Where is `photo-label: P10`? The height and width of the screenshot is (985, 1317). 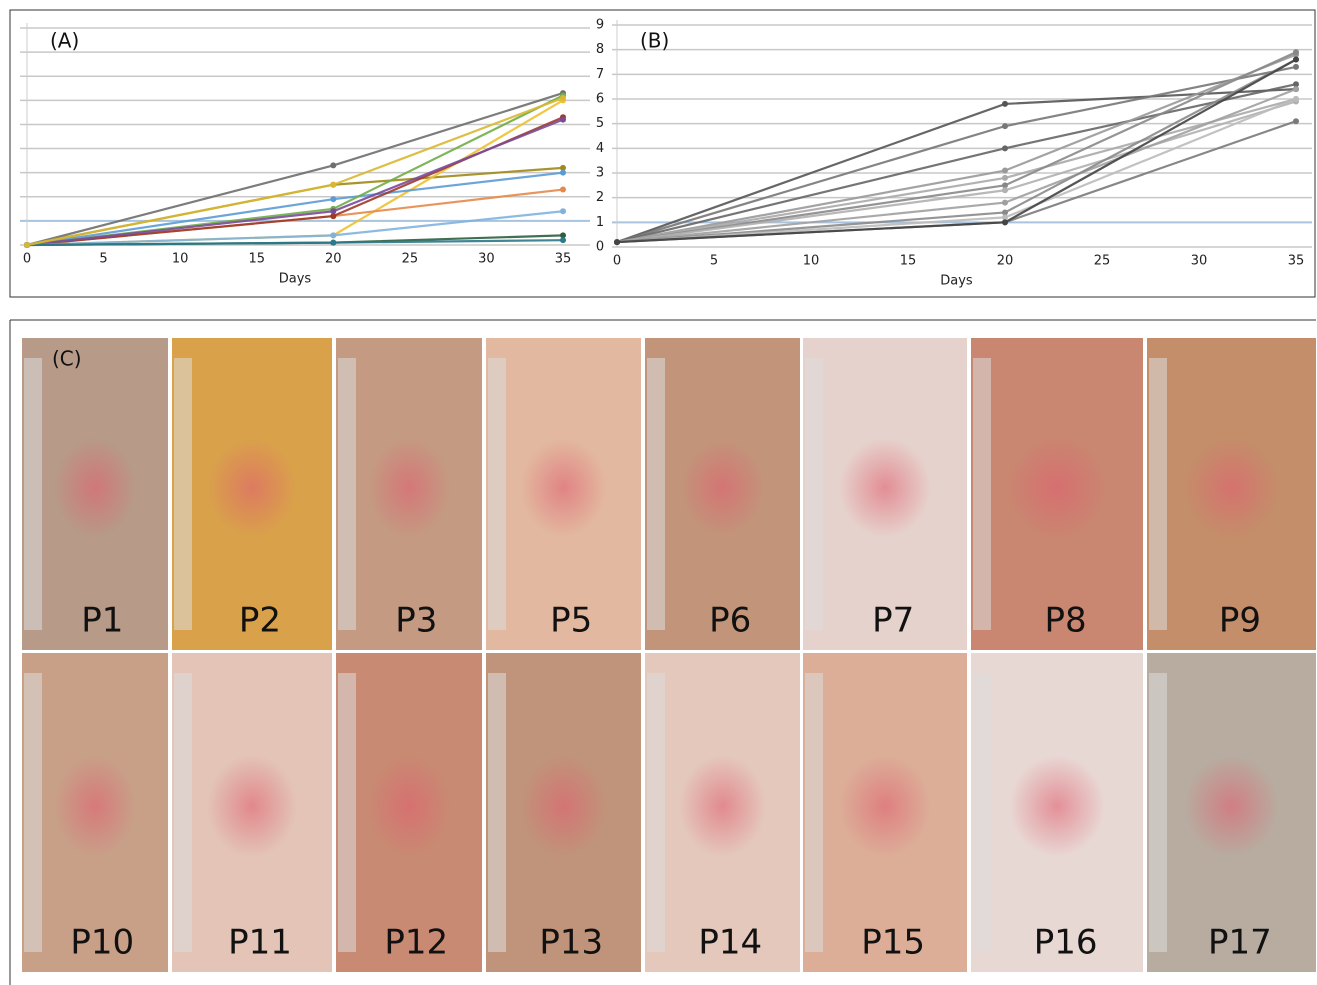
photo-label: P10 is located at coordinates (102, 943).